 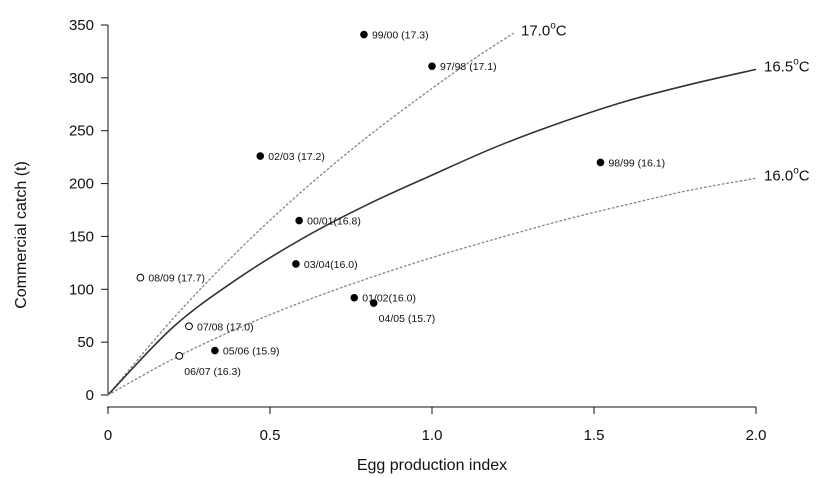 What do you see at coordinates (432, 465) in the screenshot?
I see `x-axis-title: Egg production index` at bounding box center [432, 465].